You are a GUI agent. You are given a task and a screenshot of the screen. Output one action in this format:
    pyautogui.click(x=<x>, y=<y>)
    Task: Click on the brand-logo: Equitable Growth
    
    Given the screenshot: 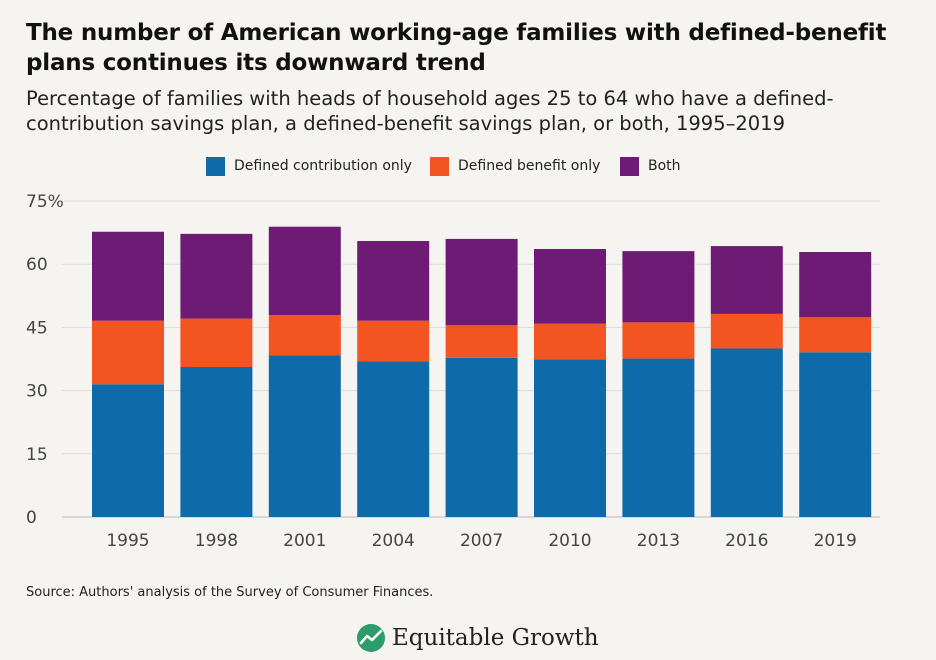 What is the action you would take?
    pyautogui.click(x=477, y=638)
    